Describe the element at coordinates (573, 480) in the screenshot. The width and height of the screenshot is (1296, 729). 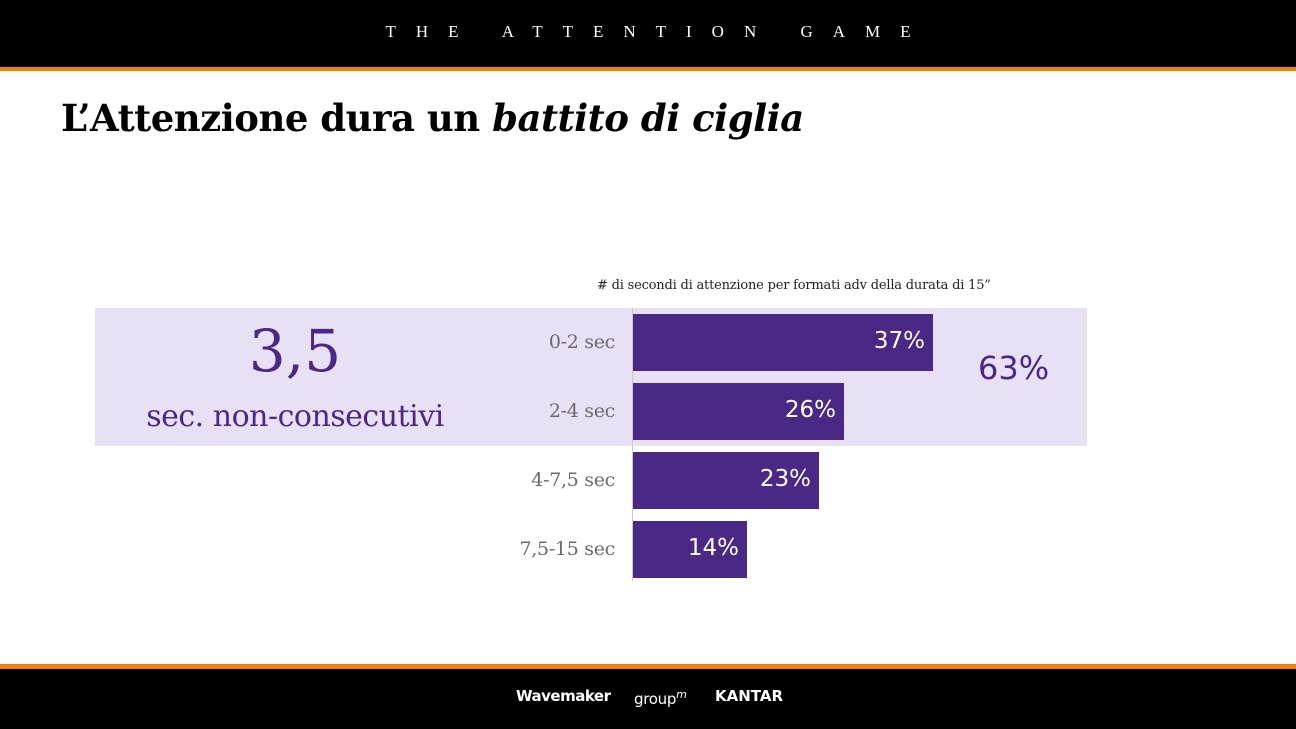
I see `category-label: 4-7,5 sec` at that location.